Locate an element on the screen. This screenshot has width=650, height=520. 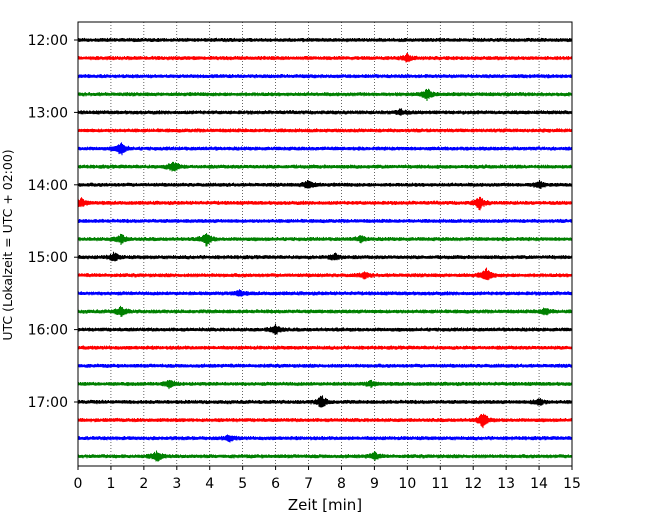
y-axis: 12:00 13:00 14:00 15:00 16:00 17:00 is located at coordinates (53, 222).